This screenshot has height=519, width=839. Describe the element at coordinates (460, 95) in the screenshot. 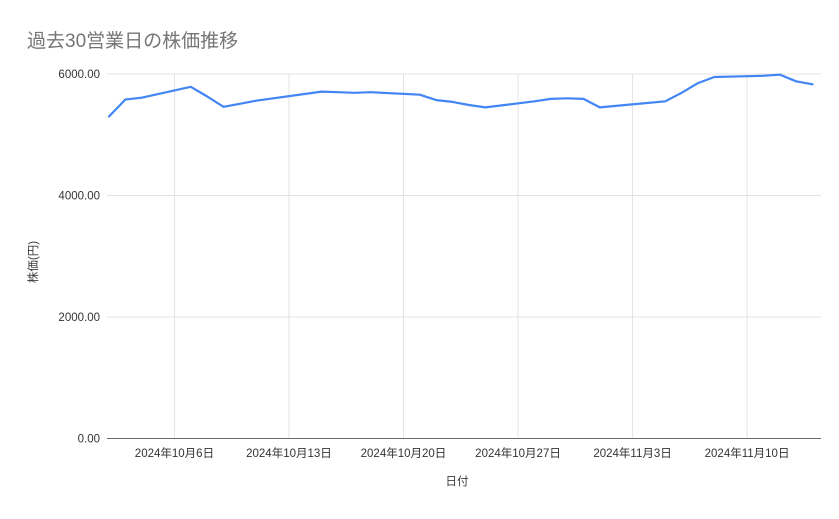

I see `stock-price-series-line` at that location.